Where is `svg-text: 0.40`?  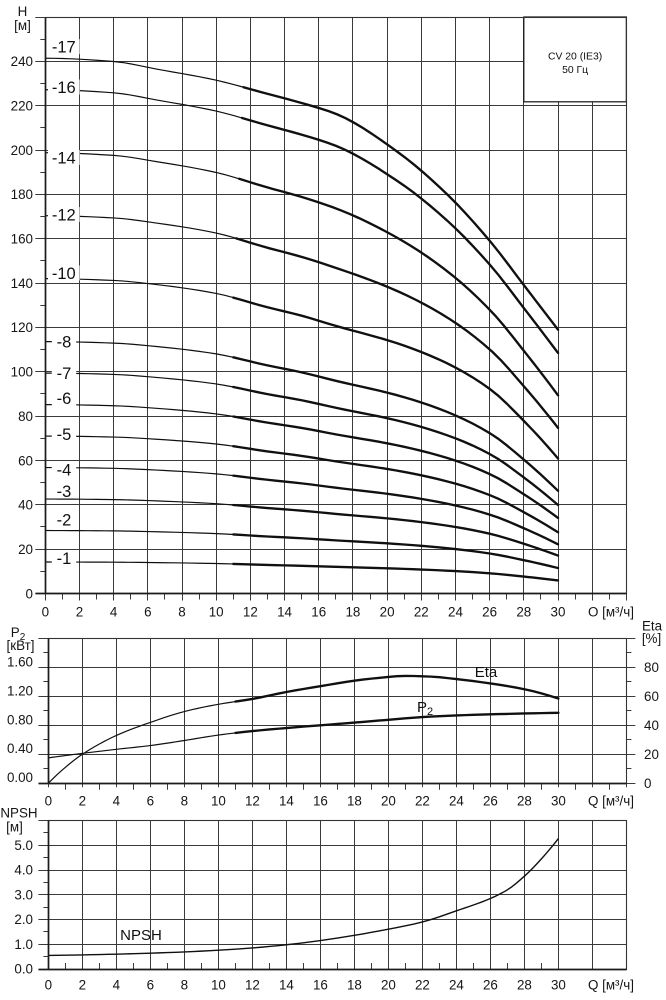
svg-text: 0.40 is located at coordinates (20, 748).